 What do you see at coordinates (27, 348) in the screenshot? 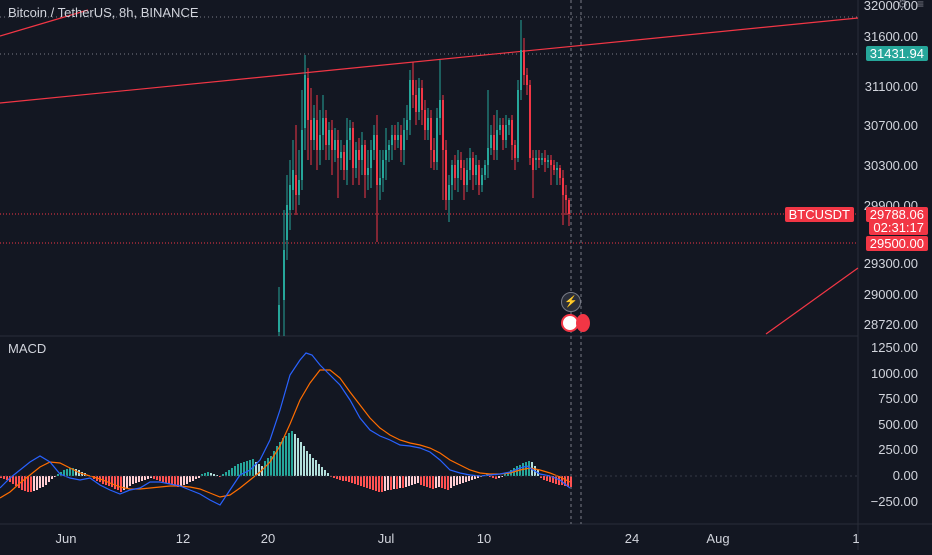
I see `macd-title: MACD` at bounding box center [27, 348].